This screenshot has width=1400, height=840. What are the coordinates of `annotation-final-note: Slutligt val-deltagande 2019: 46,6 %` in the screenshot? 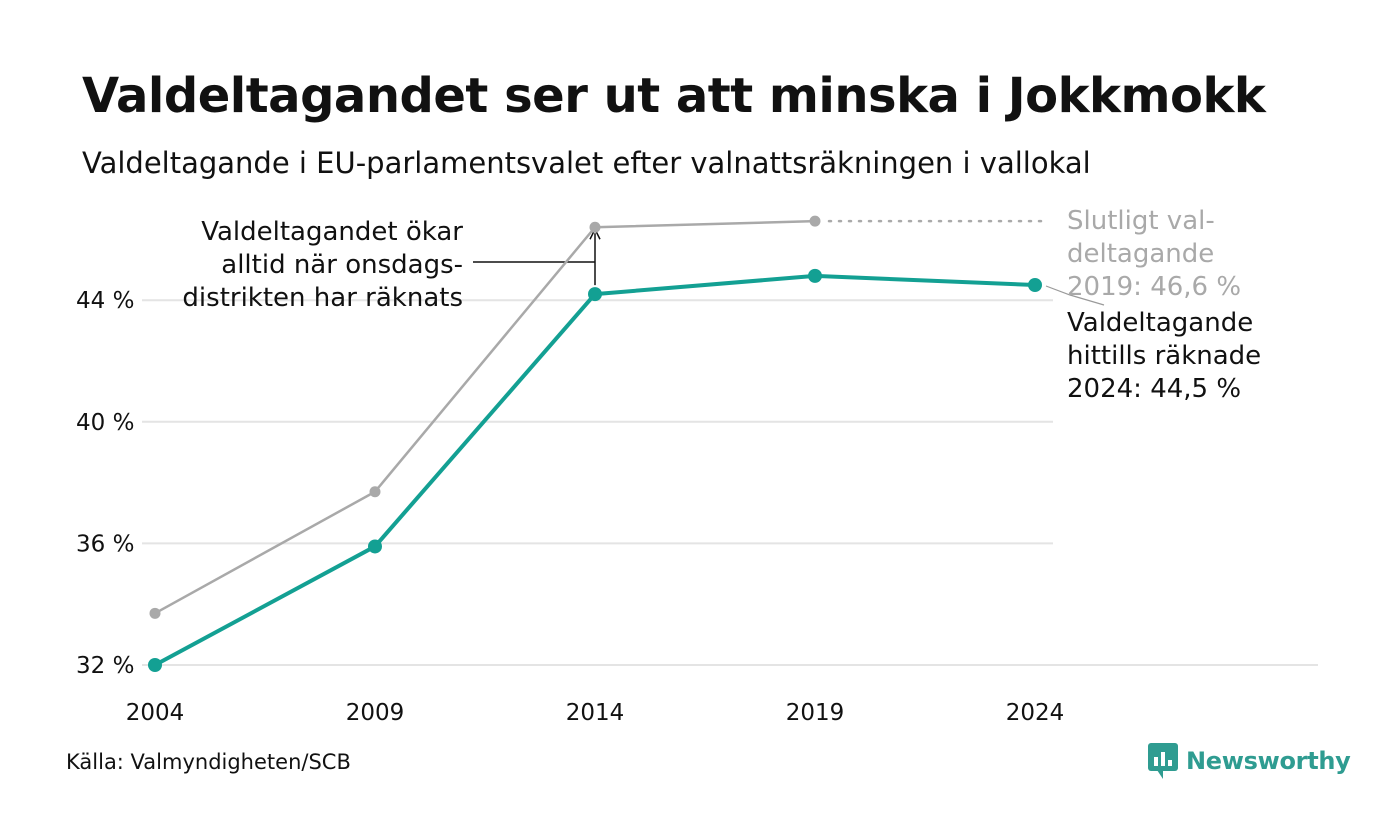 It's located at (1154, 254).